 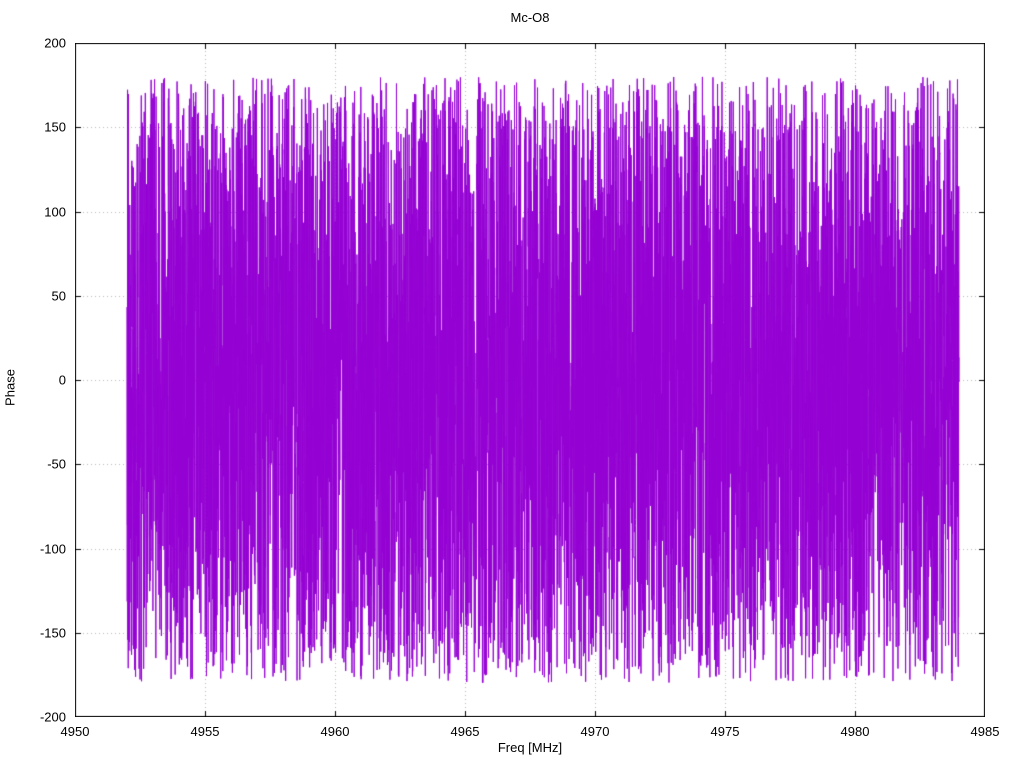 I want to click on x-tick-label: 4985, so click(x=985, y=731).